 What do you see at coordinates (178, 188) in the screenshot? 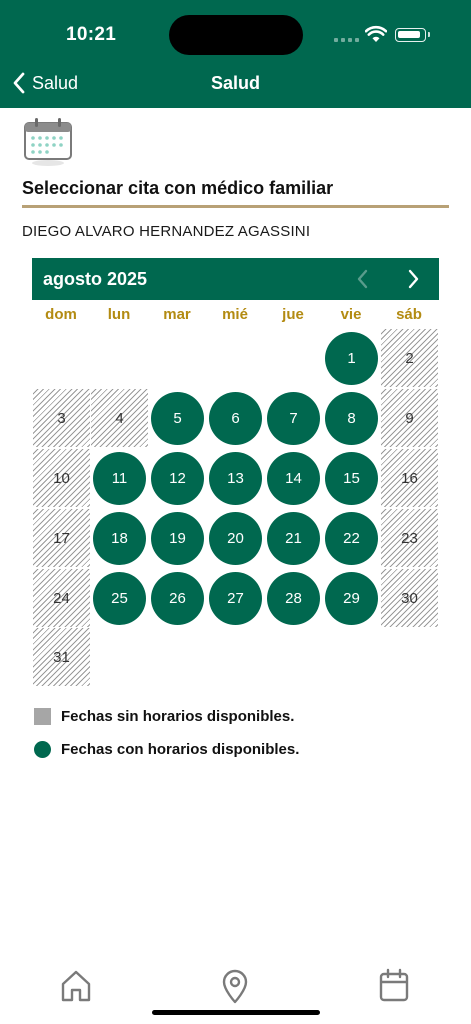
I see `page-title: Seleccionar cita con médico familiar` at bounding box center [178, 188].